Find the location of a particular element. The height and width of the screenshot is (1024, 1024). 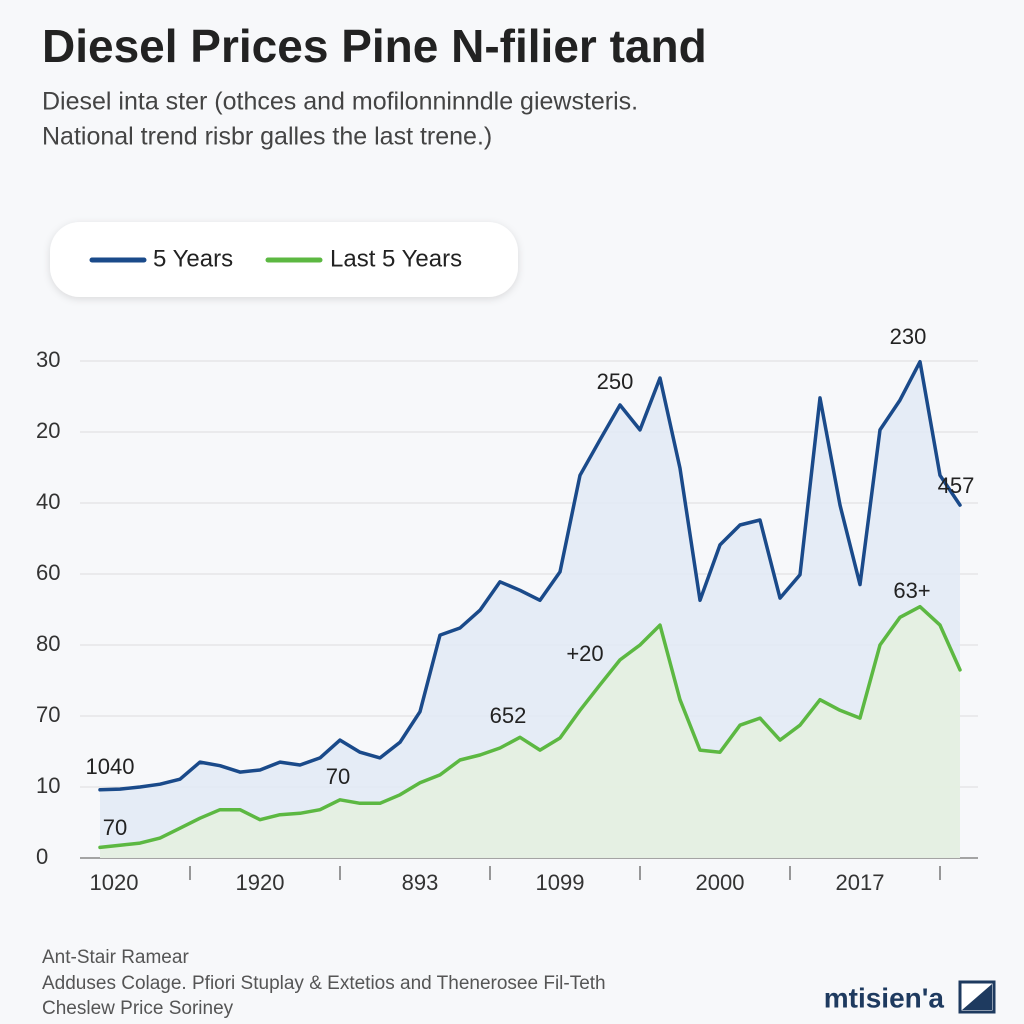

x-tick-label: 1099 is located at coordinates (560, 882).